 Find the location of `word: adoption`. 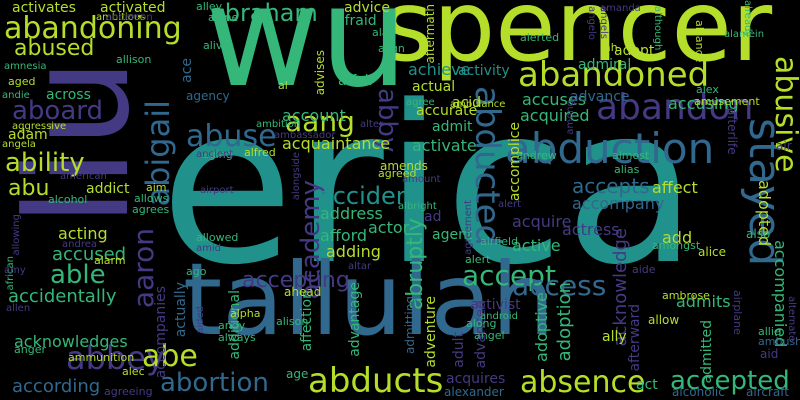

word: adoption is located at coordinates (564, 322).